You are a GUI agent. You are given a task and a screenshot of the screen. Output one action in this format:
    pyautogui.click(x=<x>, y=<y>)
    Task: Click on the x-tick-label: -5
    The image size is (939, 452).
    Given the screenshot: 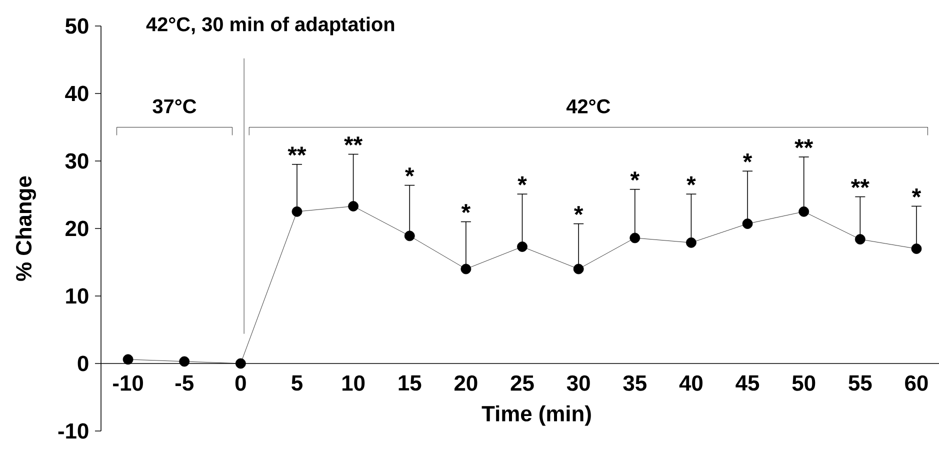 What is the action you would take?
    pyautogui.click(x=184, y=383)
    